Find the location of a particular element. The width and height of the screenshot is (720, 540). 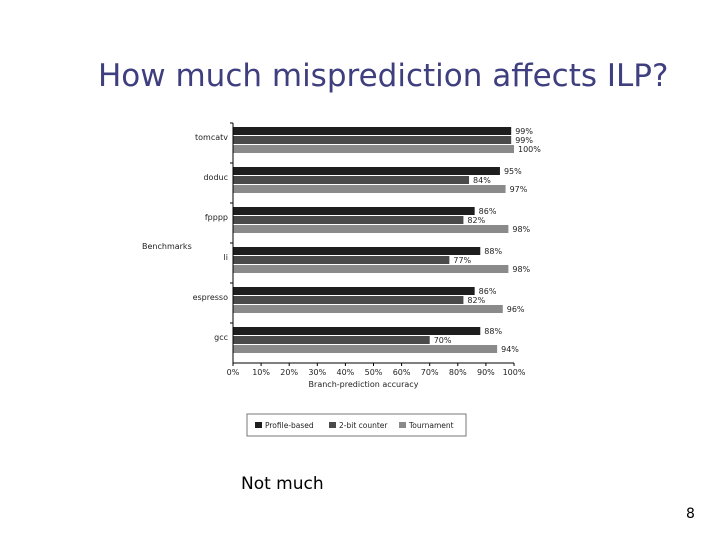

x-tick-label: 0% is located at coordinates (233, 372).